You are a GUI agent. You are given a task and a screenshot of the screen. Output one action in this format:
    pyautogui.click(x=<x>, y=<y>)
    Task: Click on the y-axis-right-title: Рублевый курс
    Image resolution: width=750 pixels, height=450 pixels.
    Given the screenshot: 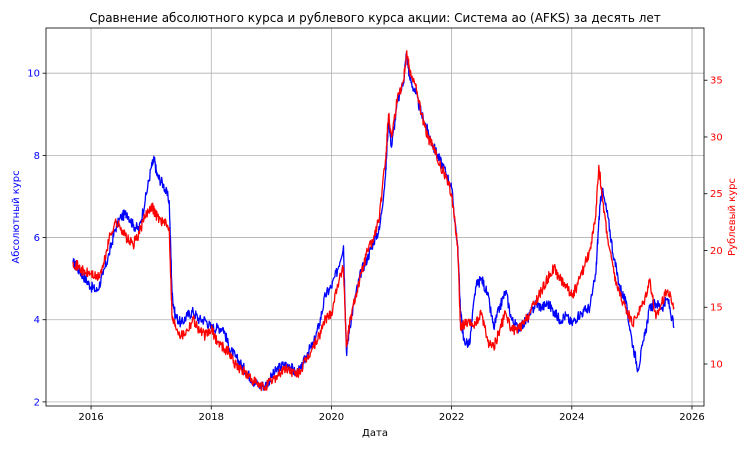 What is the action you would take?
    pyautogui.click(x=732, y=217)
    